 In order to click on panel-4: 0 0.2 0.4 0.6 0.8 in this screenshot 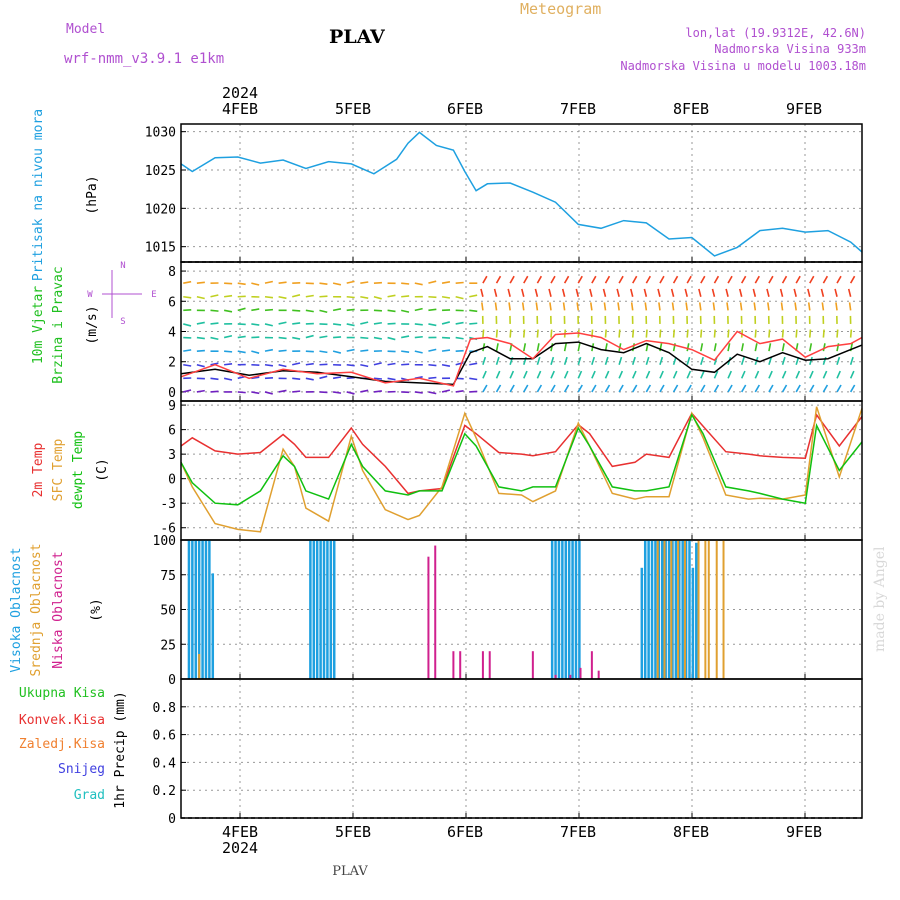, I will do `click(508, 752)`.